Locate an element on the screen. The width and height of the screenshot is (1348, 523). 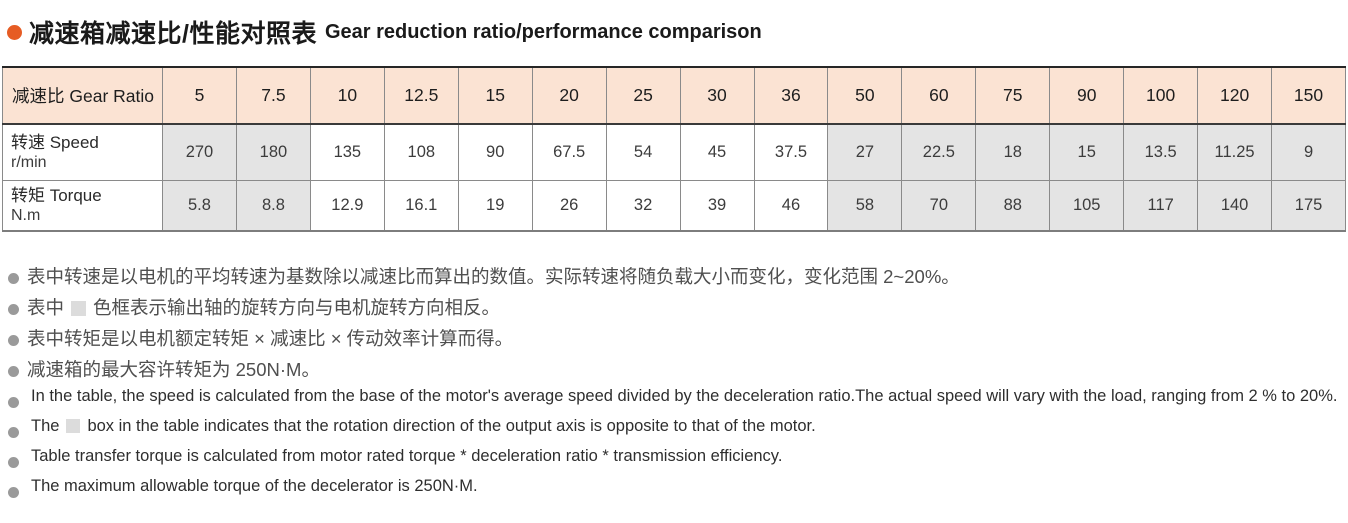
ratio-header-cell-30: 30 is located at coordinates (716, 96).